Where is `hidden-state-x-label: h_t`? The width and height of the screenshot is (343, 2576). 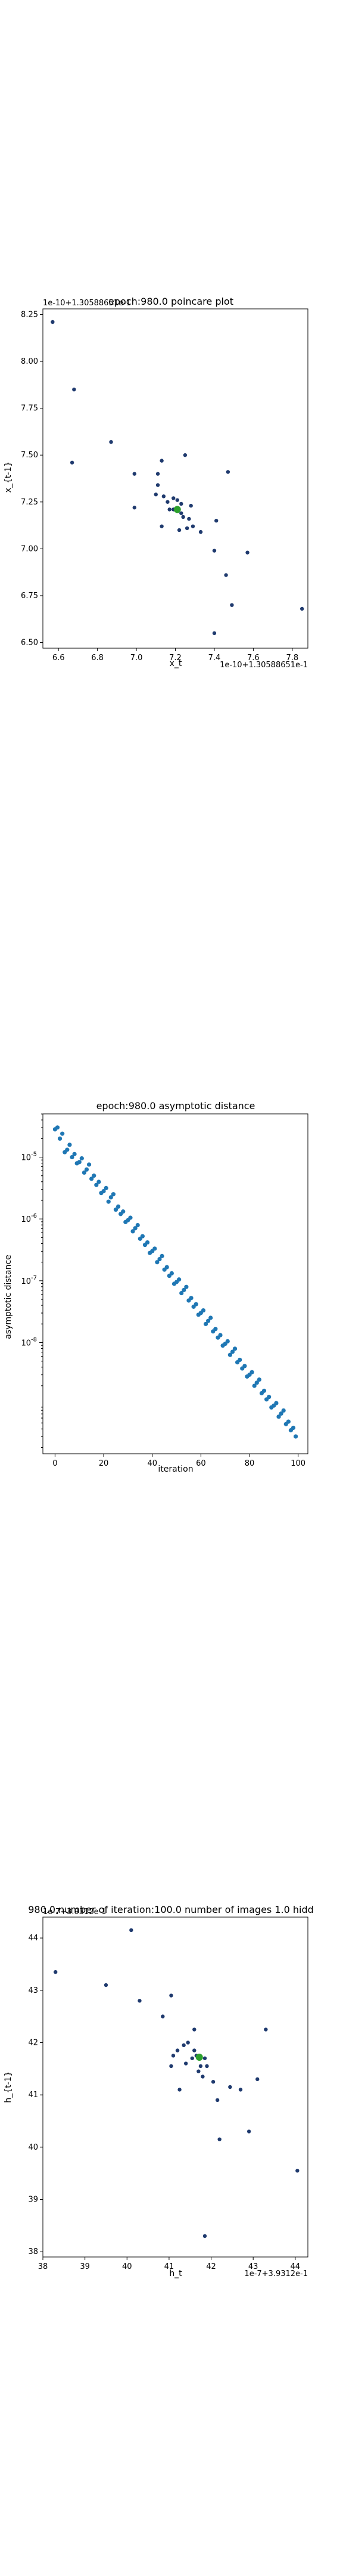
hidden-state-x-label: h_t is located at coordinates (175, 2273).